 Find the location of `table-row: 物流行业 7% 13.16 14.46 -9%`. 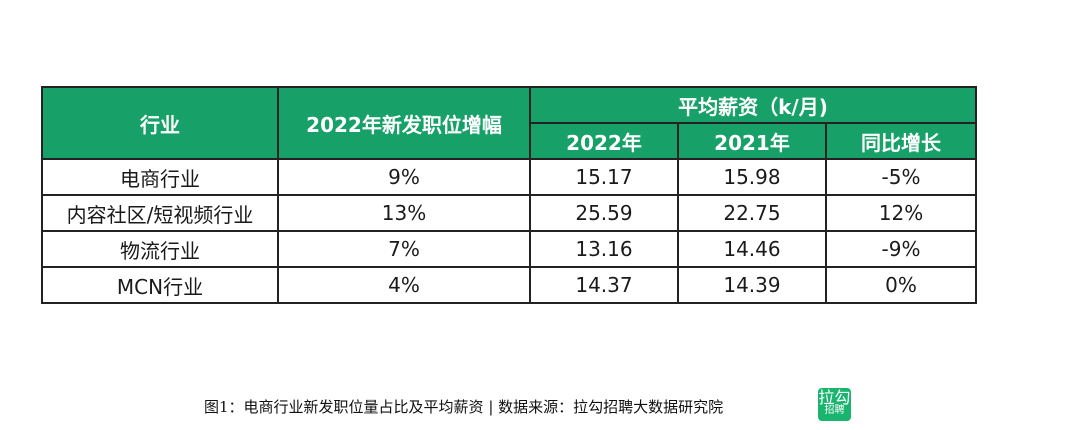

table-row: 物流行业 7% 13.16 14.46 -9% is located at coordinates (509, 249).